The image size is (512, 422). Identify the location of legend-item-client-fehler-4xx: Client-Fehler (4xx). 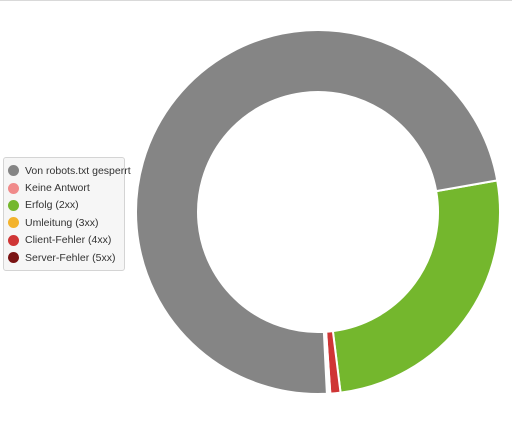
(64, 240).